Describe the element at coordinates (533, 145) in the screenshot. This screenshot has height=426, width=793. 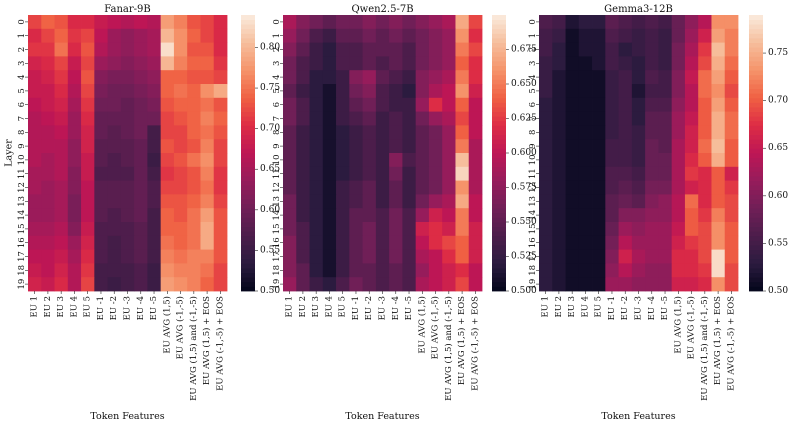
I see `y-tick-label: 9` at that location.